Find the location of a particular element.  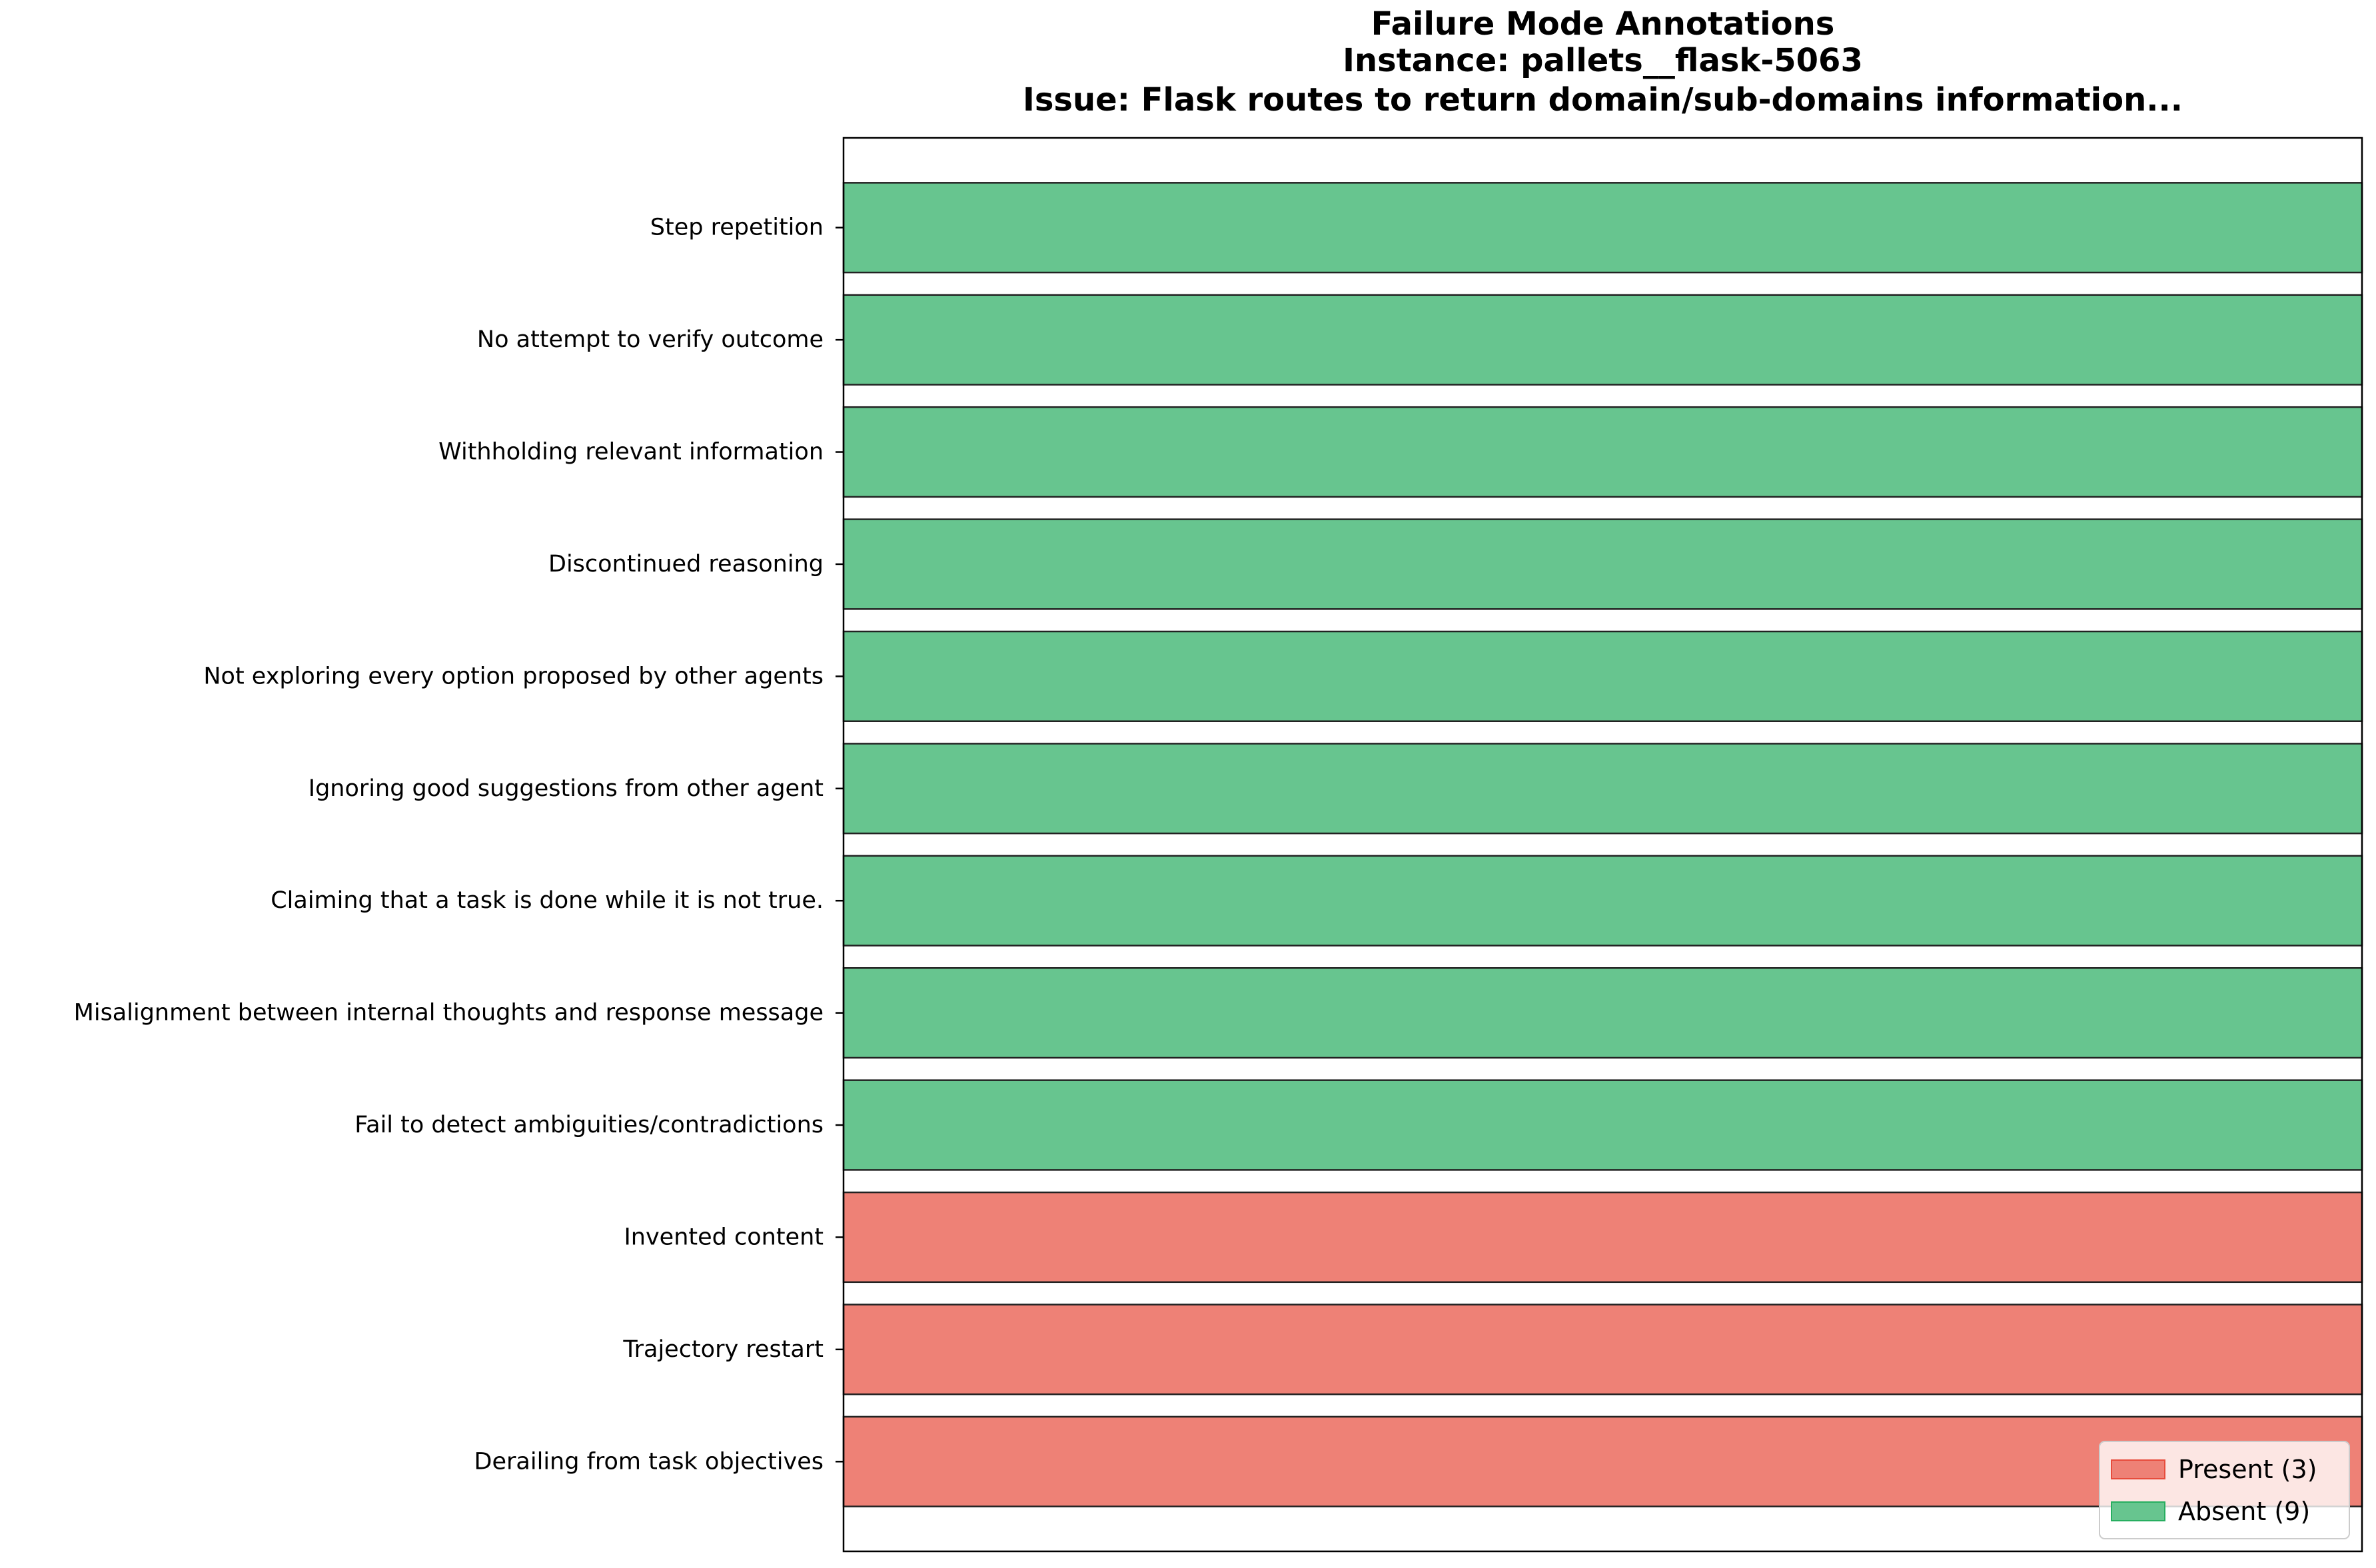

title-line-1: Failure Mode Annotations is located at coordinates (1603, 24).